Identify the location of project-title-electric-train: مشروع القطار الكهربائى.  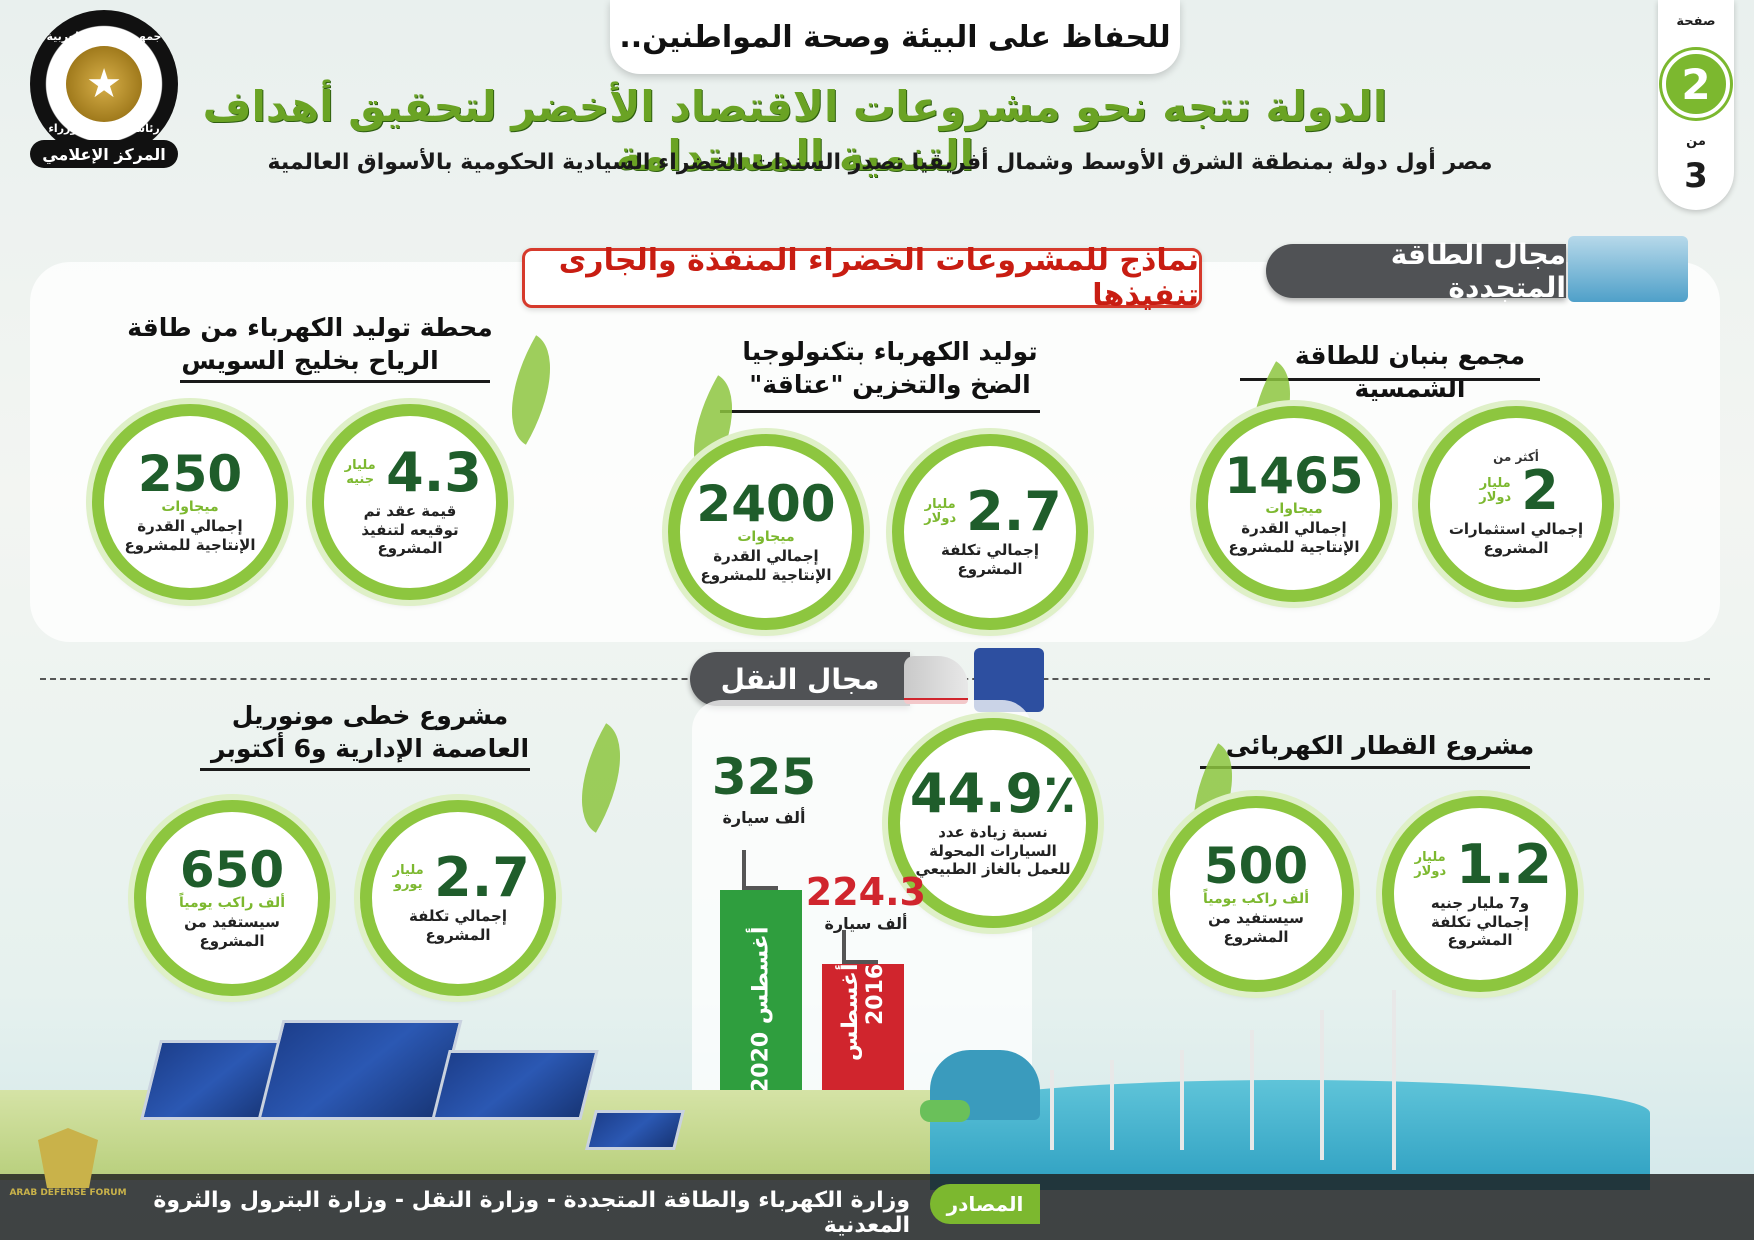
(1380, 745).